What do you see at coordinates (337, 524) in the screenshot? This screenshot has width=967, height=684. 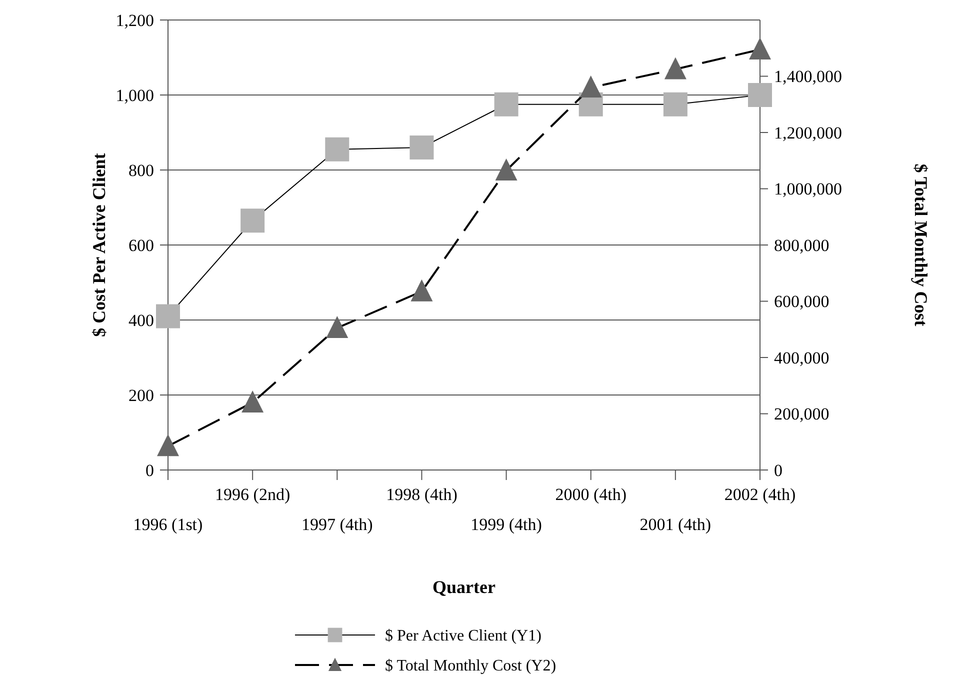 I see `x-tick-label: 1997 (4th)` at bounding box center [337, 524].